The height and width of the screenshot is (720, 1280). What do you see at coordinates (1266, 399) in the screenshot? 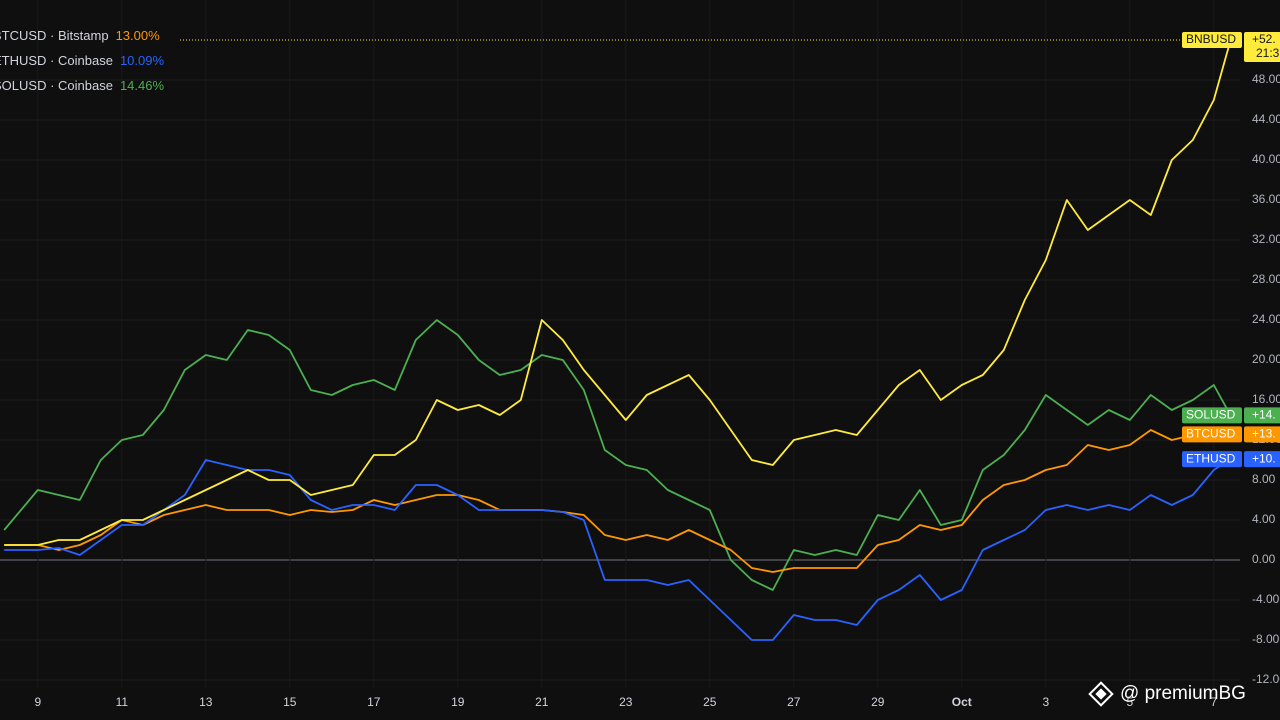
I see `y-tick-label: 16.00` at bounding box center [1266, 399].